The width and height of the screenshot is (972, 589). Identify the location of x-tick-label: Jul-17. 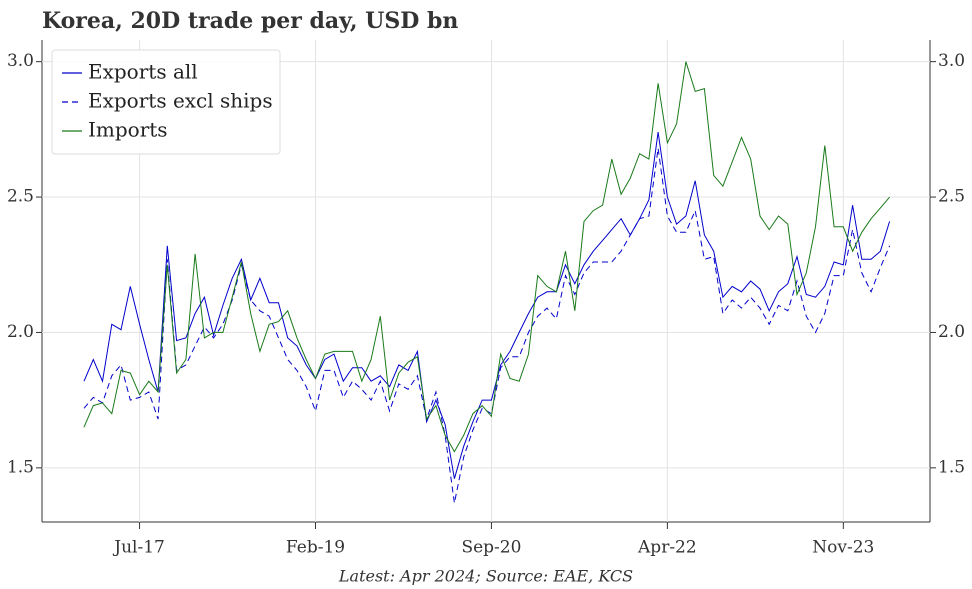
(138, 548).